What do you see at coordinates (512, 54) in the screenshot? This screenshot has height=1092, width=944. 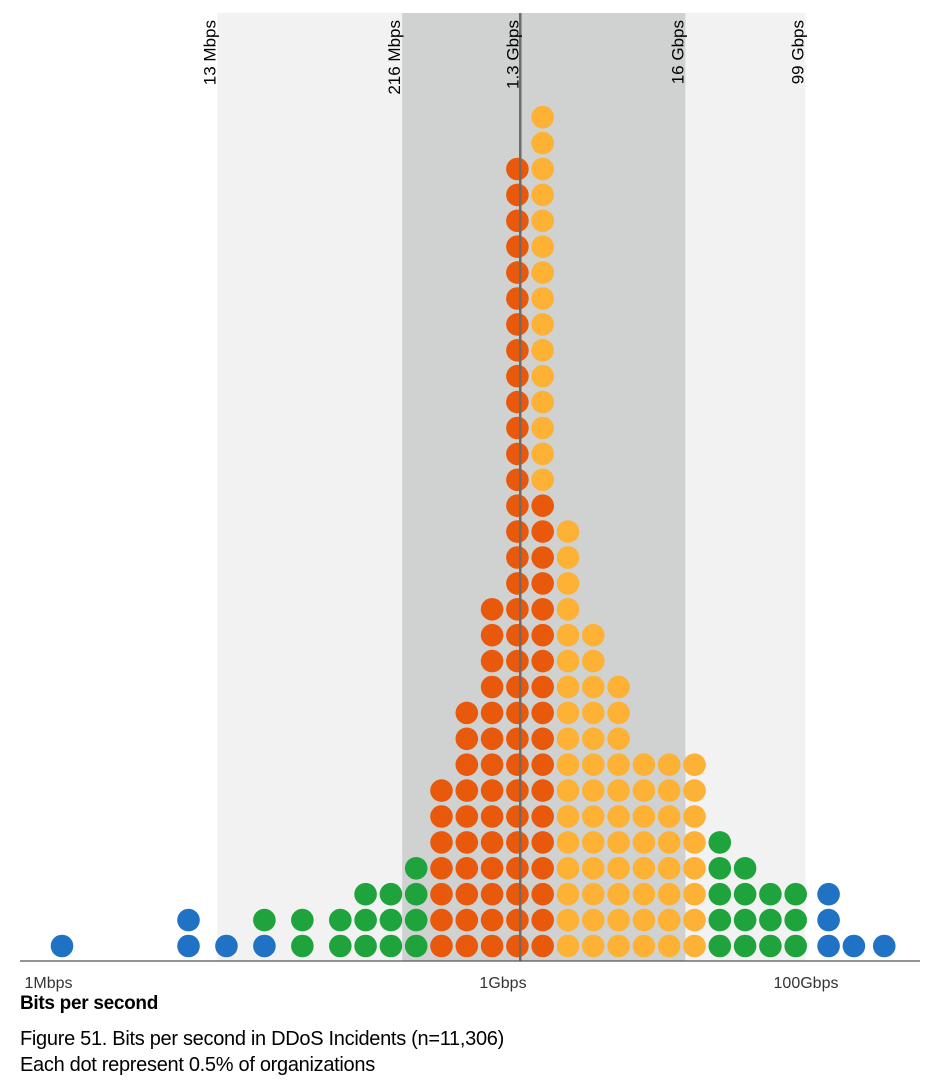 I see `median-label: 1.3 Gbps` at bounding box center [512, 54].